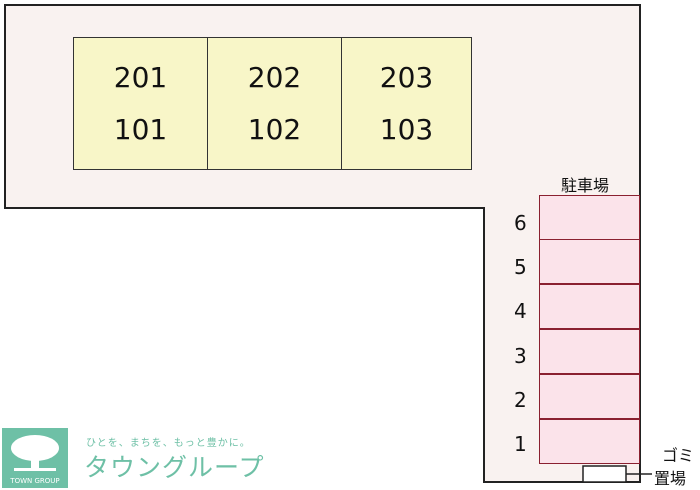 Image resolution: width=700 pixels, height=490 pixels. I want to click on building-unit: 201 101, so click(140, 103).